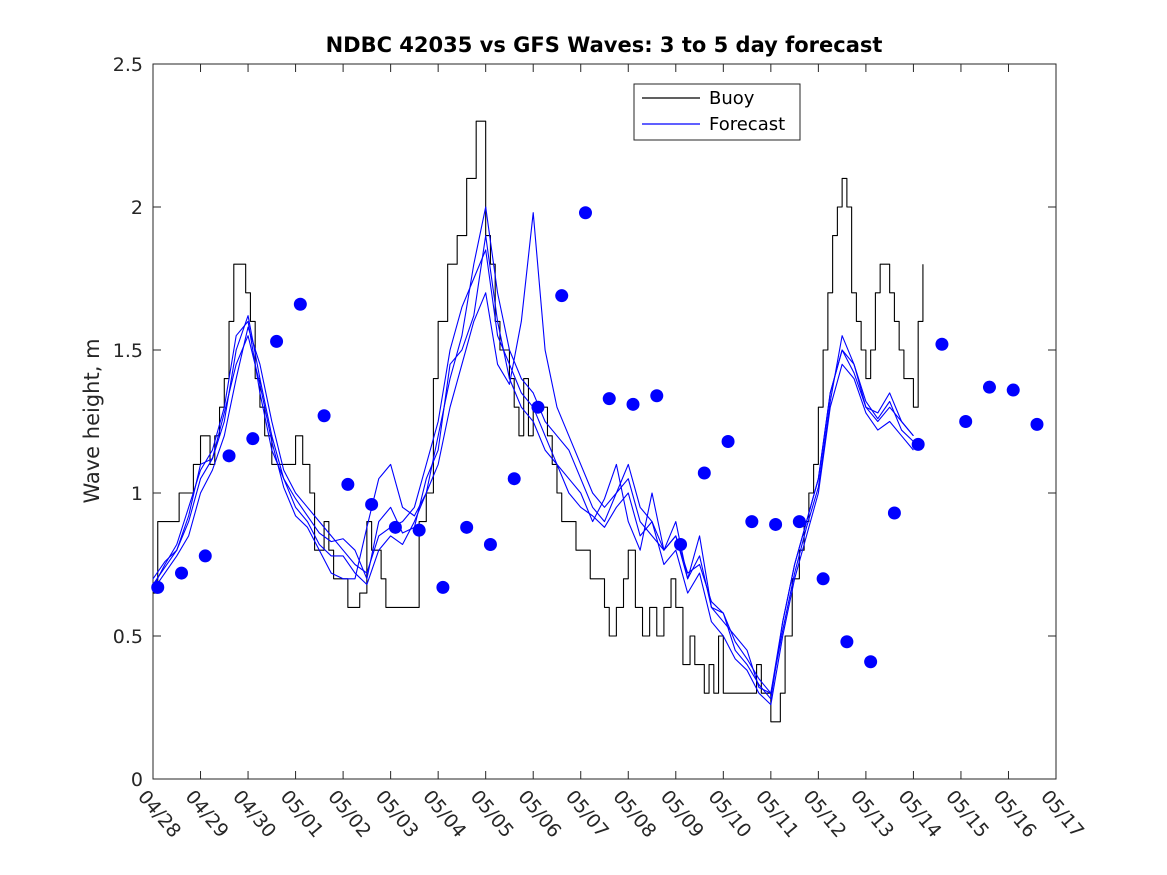  Describe the element at coordinates (92, 420) in the screenshot. I see `y-axis-label: Wave height, m` at that location.